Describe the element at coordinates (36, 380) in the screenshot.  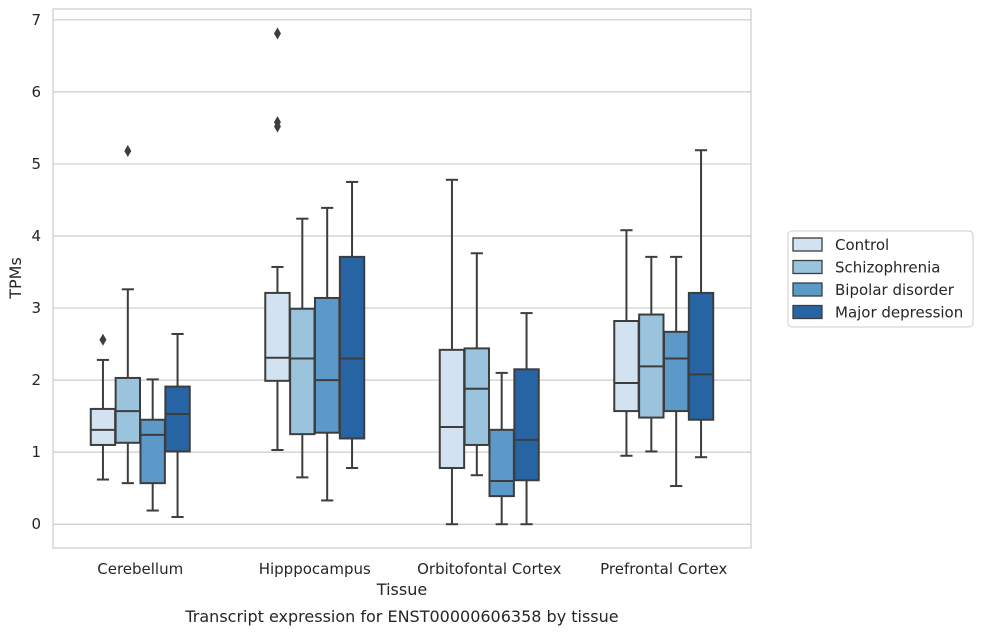
I see `y-tick-label-2: 2` at that location.